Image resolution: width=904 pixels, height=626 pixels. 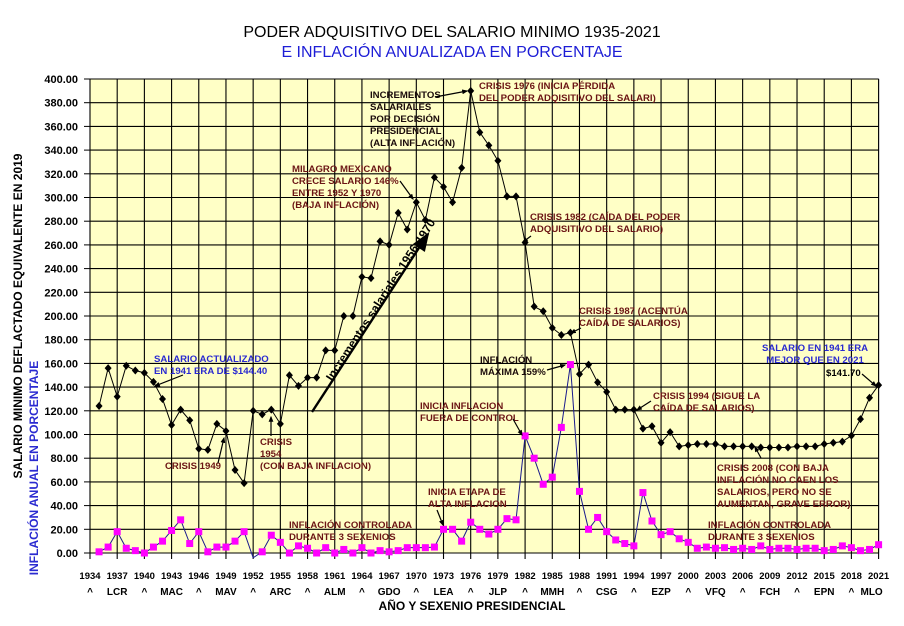 I want to click on annotation-line: POR DECISIÓN, so click(x=405, y=119).